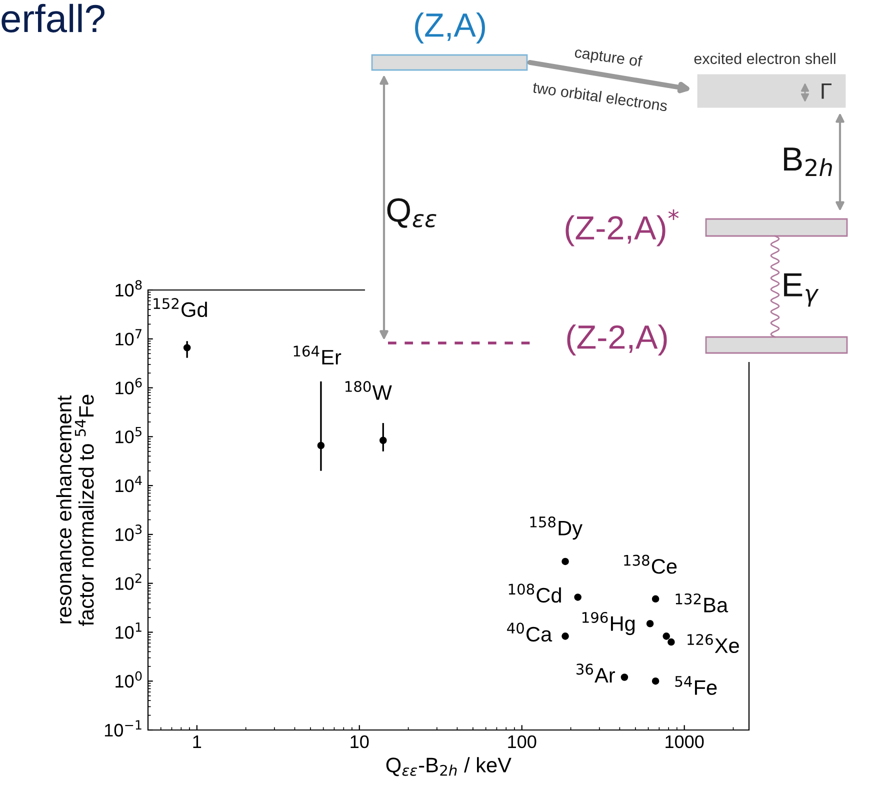 Image resolution: width=875 pixels, height=810 pixels. I want to click on annotation: $^{132}$Ba, so click(702, 602).